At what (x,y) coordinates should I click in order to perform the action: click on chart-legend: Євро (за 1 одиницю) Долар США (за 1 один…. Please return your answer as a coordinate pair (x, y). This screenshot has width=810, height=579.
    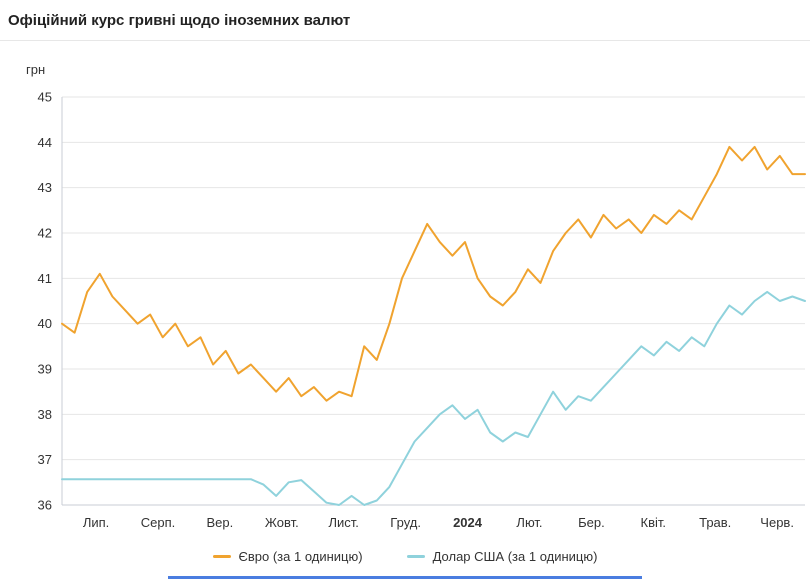
    Looking at the image, I should click on (405, 556).